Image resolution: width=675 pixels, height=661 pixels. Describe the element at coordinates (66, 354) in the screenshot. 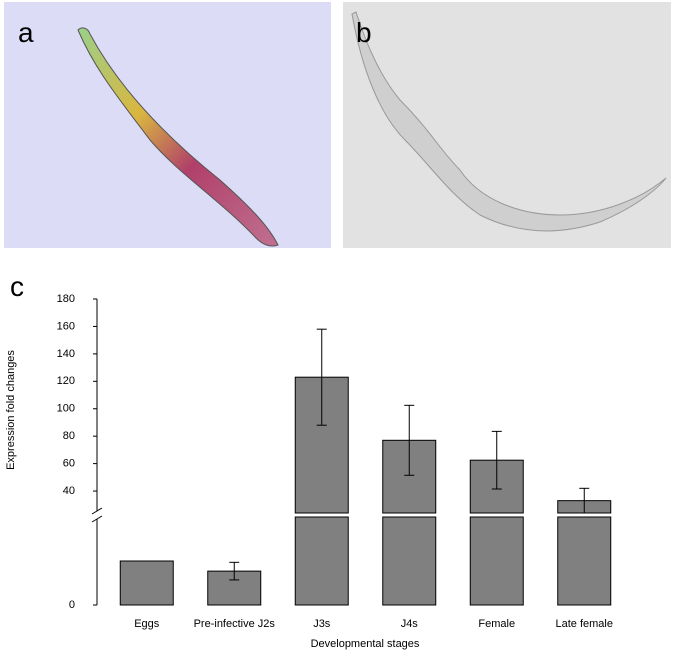

I see `y-tick-label: 140` at that location.